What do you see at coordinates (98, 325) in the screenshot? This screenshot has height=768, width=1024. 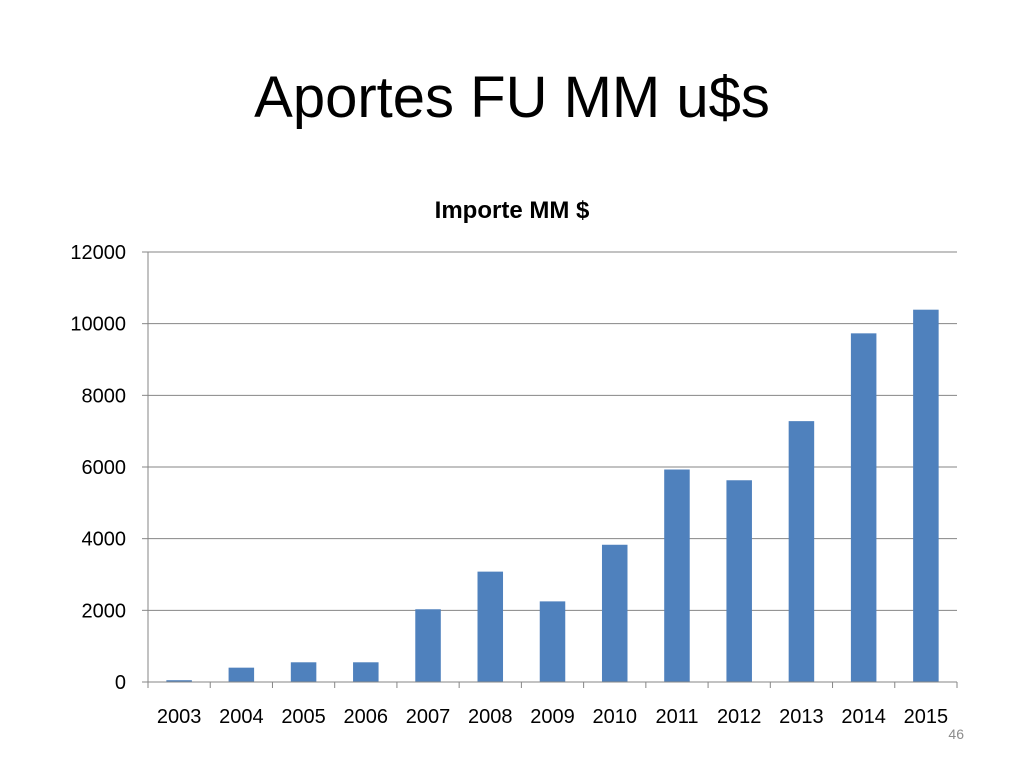 I see `y-tick-label: 10000` at bounding box center [98, 325].